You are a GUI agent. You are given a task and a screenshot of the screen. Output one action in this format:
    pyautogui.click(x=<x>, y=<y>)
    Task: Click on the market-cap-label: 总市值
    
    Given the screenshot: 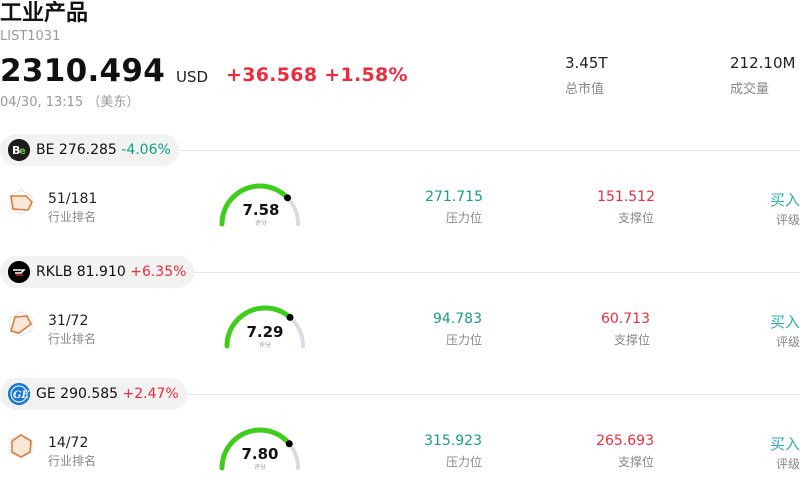 What is the action you would take?
    pyautogui.click(x=585, y=89)
    